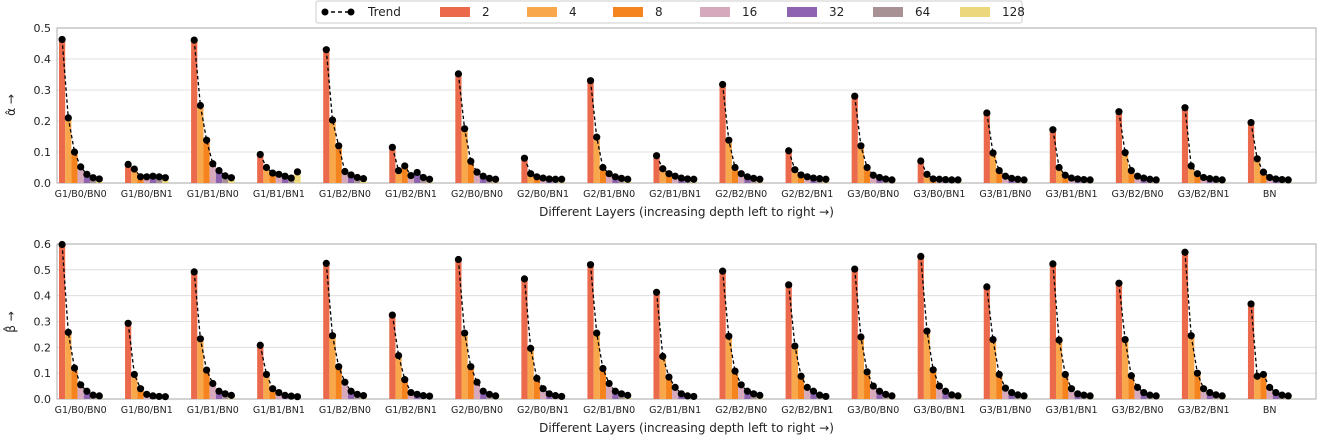 This screenshot has width=1323, height=442. I want to click on x-tick-label: G2/B2/BN0, so click(741, 410).